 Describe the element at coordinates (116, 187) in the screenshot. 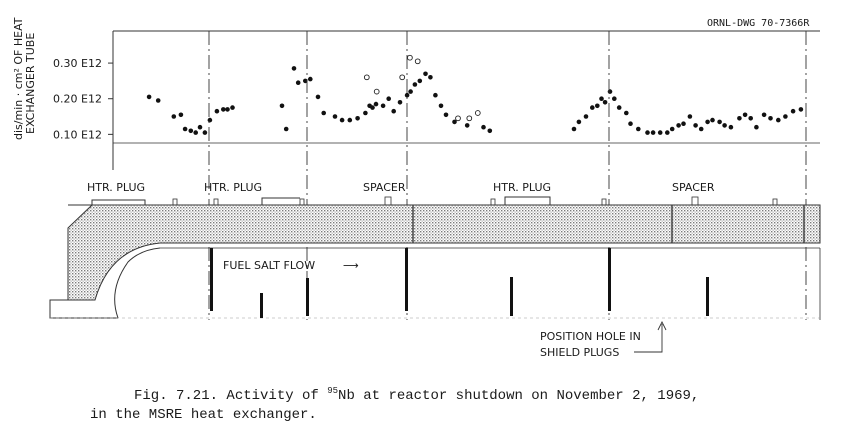

I see `label-htr-plug-1: HTR. PLUG` at that location.